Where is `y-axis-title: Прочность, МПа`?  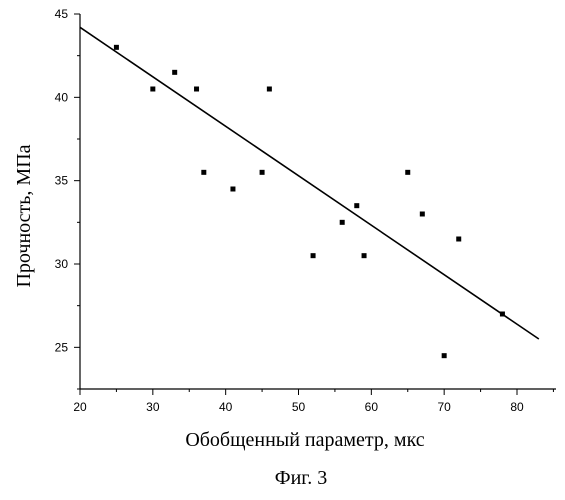 y-axis-title: Прочность, МПа is located at coordinates (24, 215).